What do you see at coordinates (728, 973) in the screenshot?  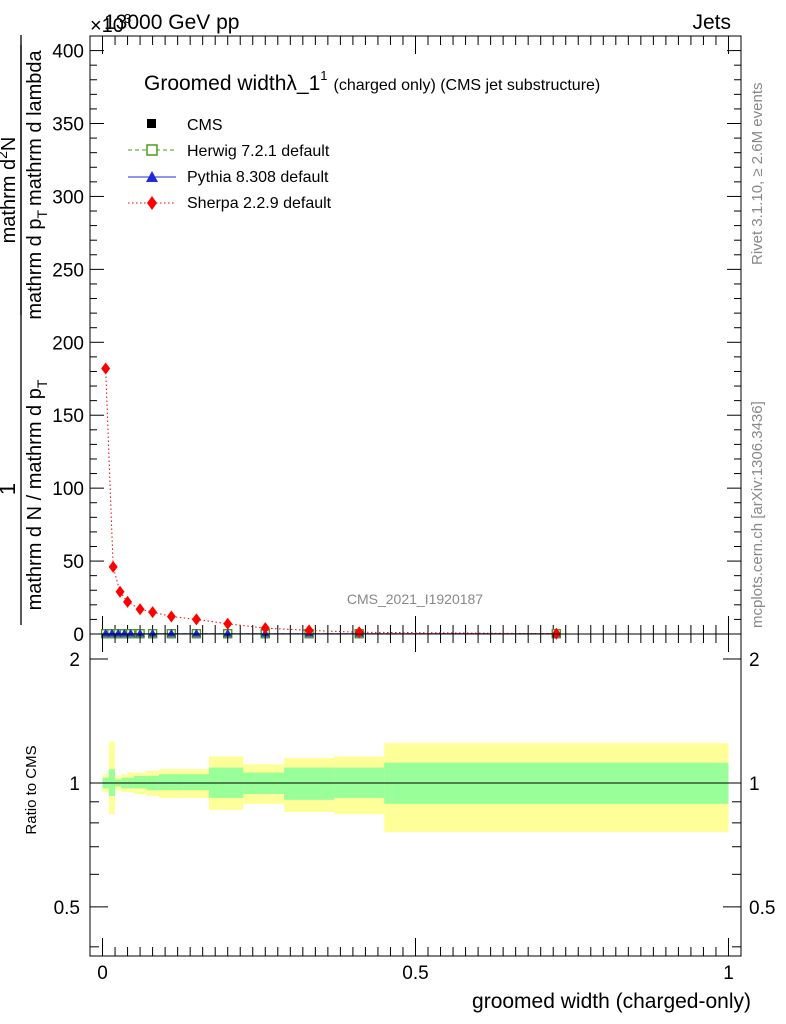 I see `x-tick-label: 1` at bounding box center [728, 973].